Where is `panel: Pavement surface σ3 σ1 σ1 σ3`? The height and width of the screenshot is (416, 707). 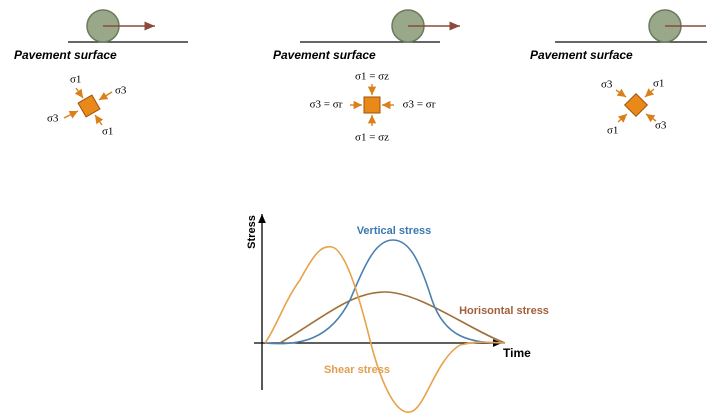
panel: Pavement surface σ3 σ1 σ1 σ3 is located at coordinates (618, 73).